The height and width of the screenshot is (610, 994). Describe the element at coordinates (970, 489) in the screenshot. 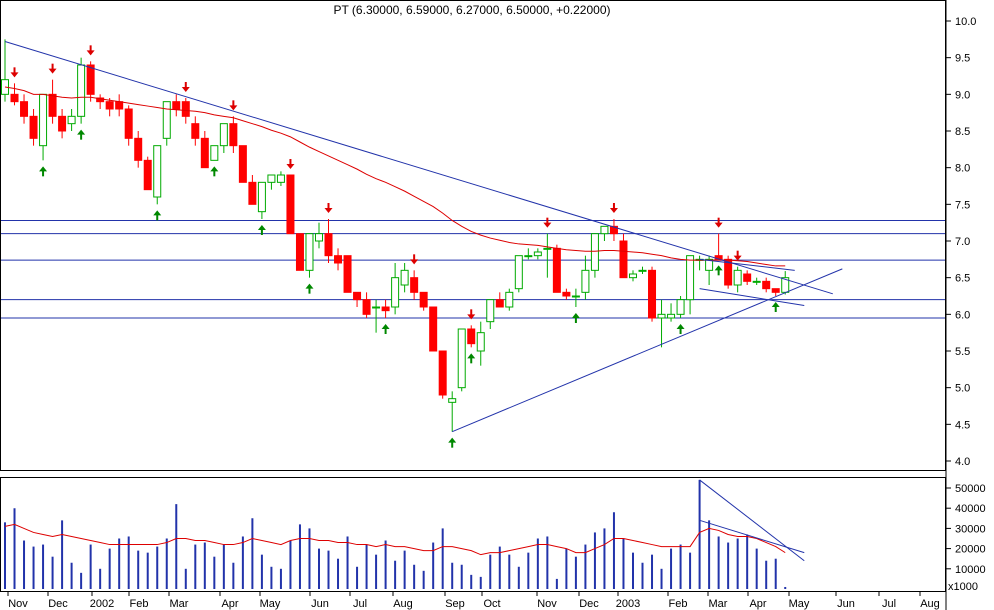

I see `volume-tick-label: 50000` at that location.